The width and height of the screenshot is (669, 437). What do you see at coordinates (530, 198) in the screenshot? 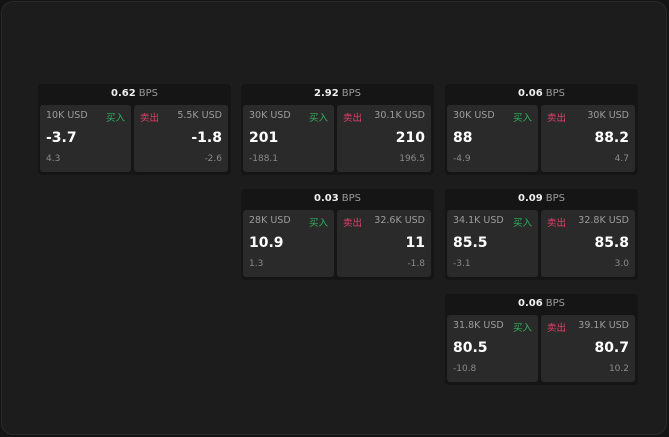
I see `spread-value: 0.09` at bounding box center [530, 198].